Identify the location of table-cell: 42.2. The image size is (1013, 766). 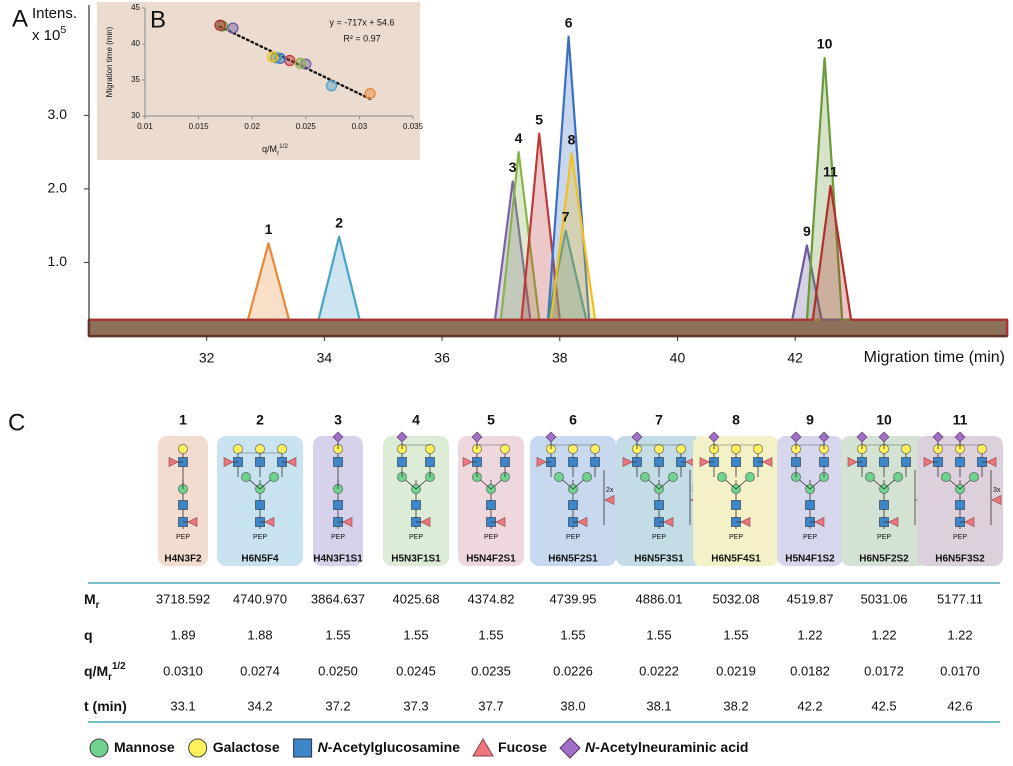
(809, 705).